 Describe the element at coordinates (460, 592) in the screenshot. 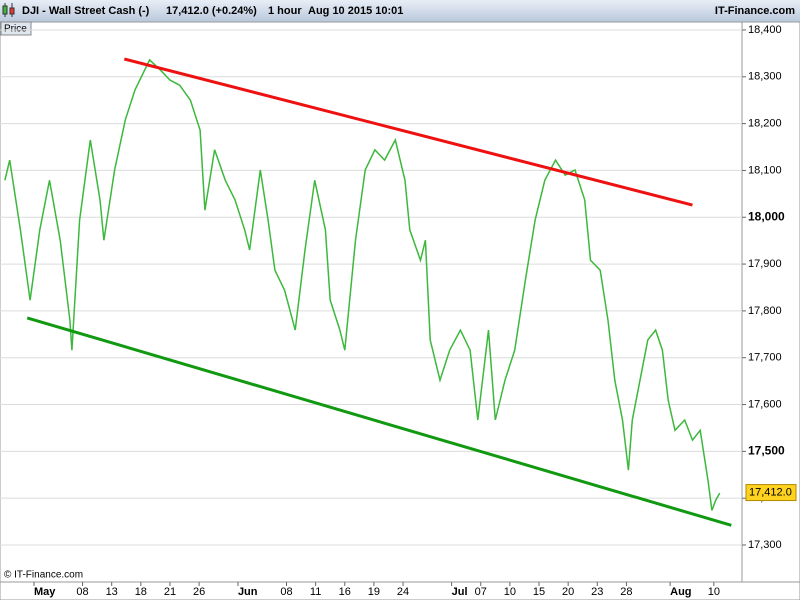

I see `x-tick-label: Jul` at that location.